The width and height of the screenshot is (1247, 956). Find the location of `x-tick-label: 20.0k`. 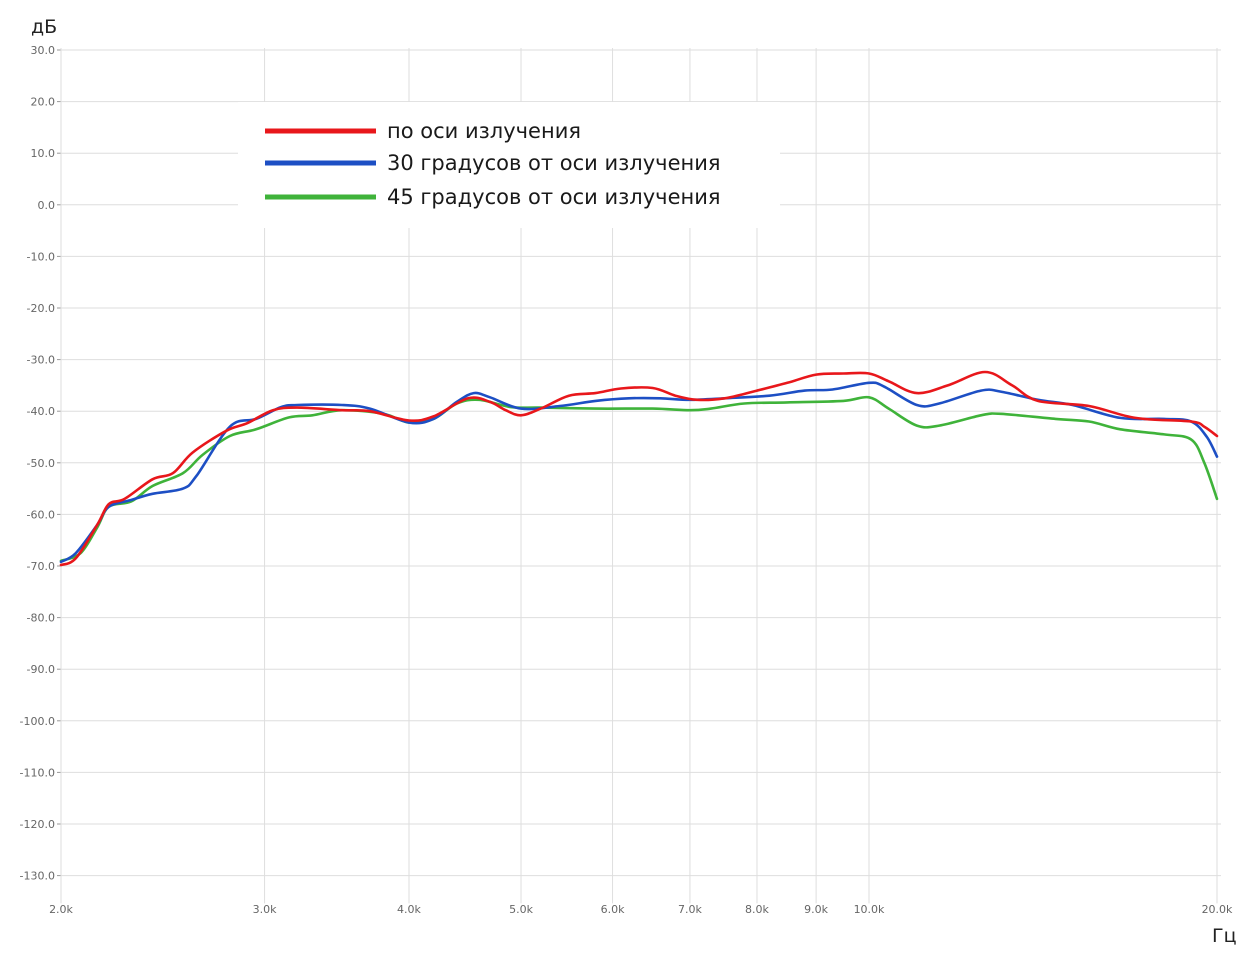

x-tick-label: 20.0k is located at coordinates (1217, 909).